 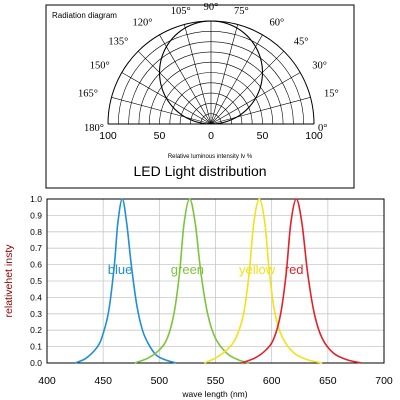 What do you see at coordinates (319, 66) in the screenshot?
I see `polar-angle-label: 30°` at bounding box center [319, 66].